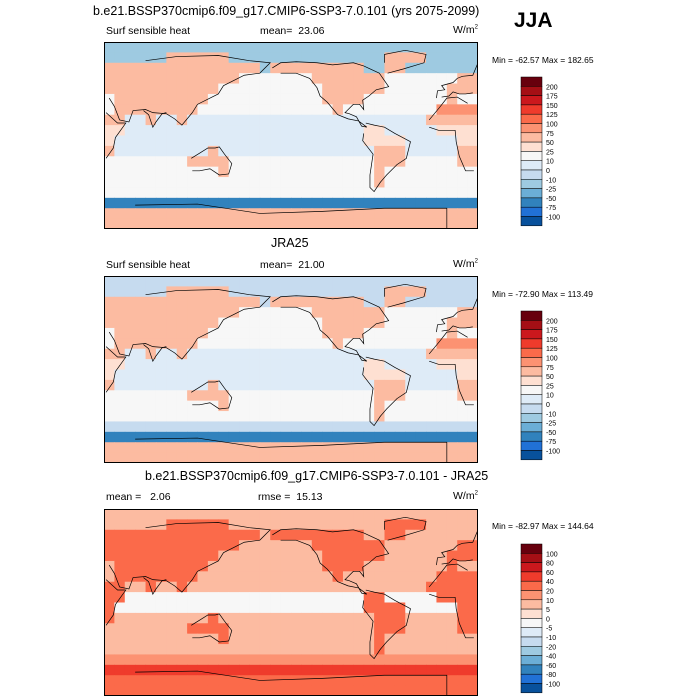  I want to click on panel1-map, so click(291, 135).